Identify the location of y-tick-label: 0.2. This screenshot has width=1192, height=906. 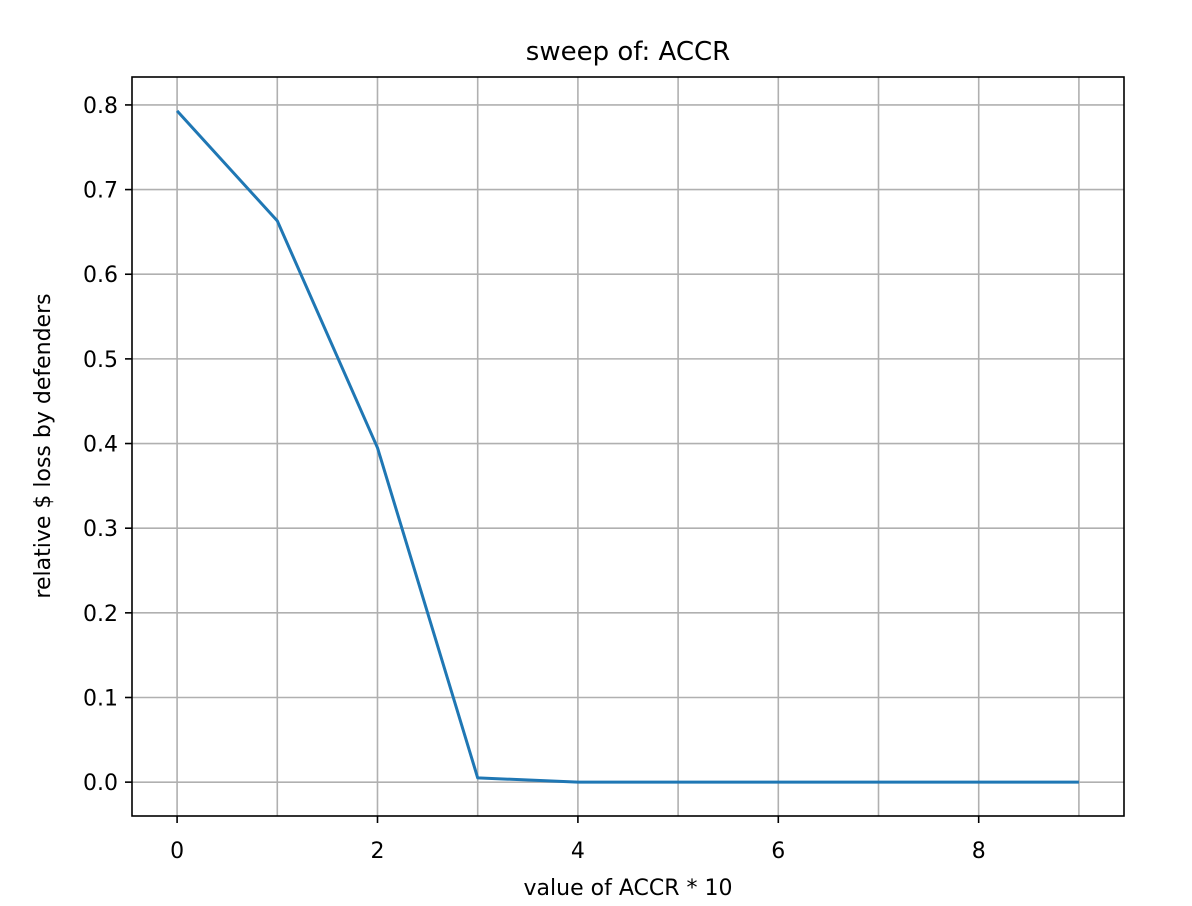
(100, 614).